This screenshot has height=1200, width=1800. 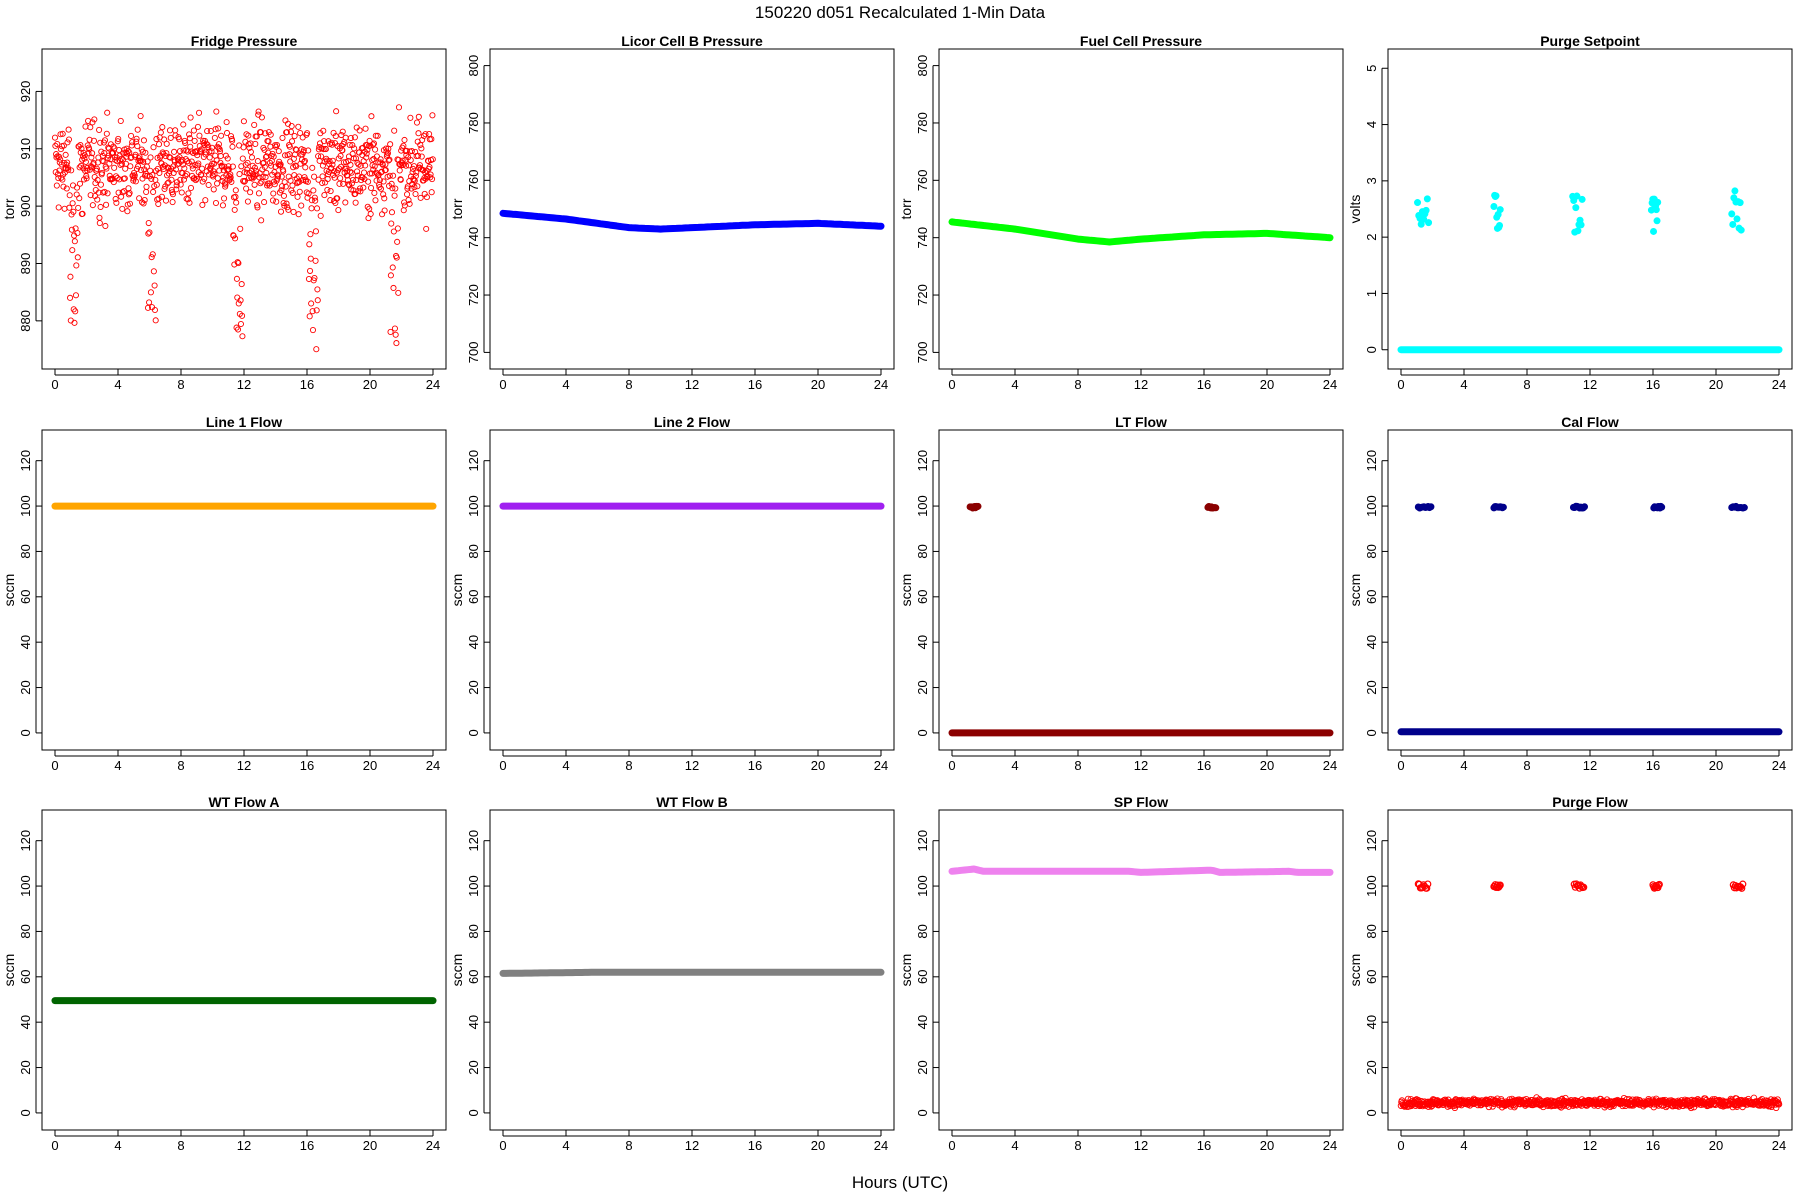 What do you see at coordinates (244, 422) in the screenshot?
I see `panel-title: Line 1 Flow` at bounding box center [244, 422].